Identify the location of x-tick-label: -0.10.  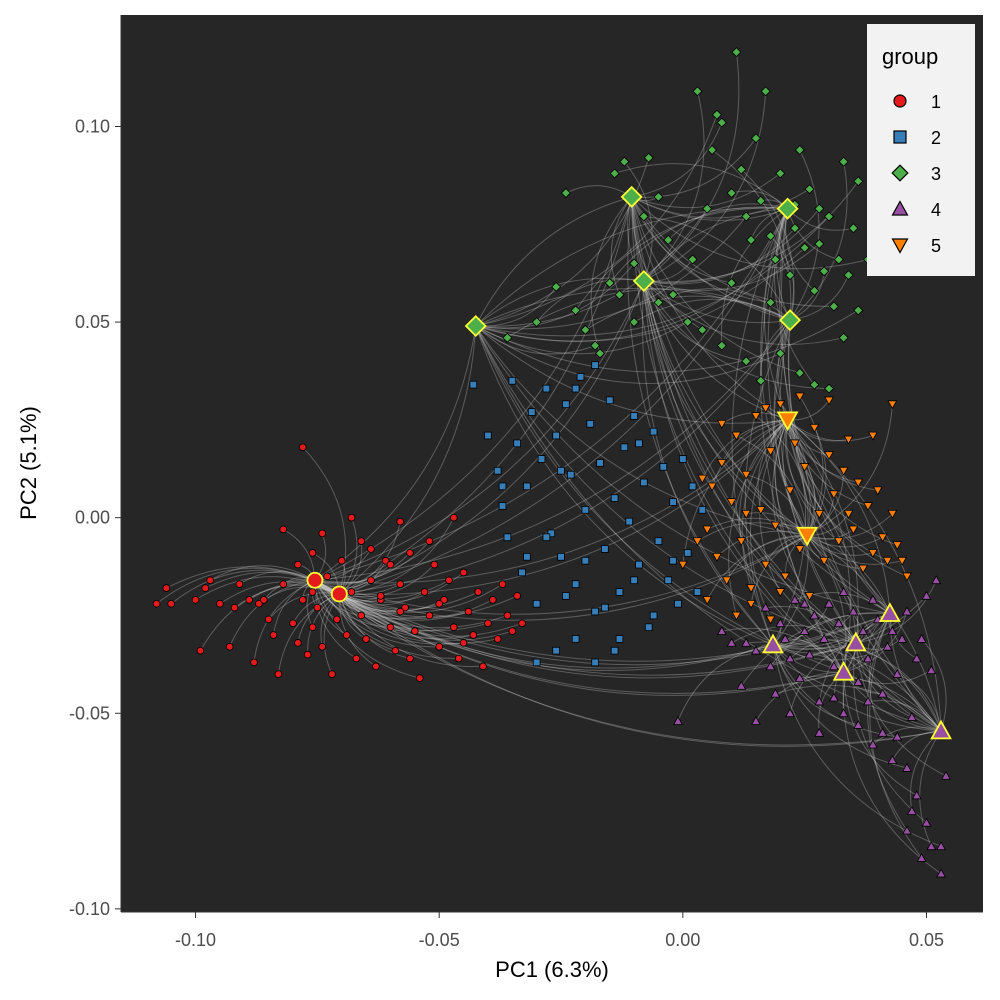
(195, 940).